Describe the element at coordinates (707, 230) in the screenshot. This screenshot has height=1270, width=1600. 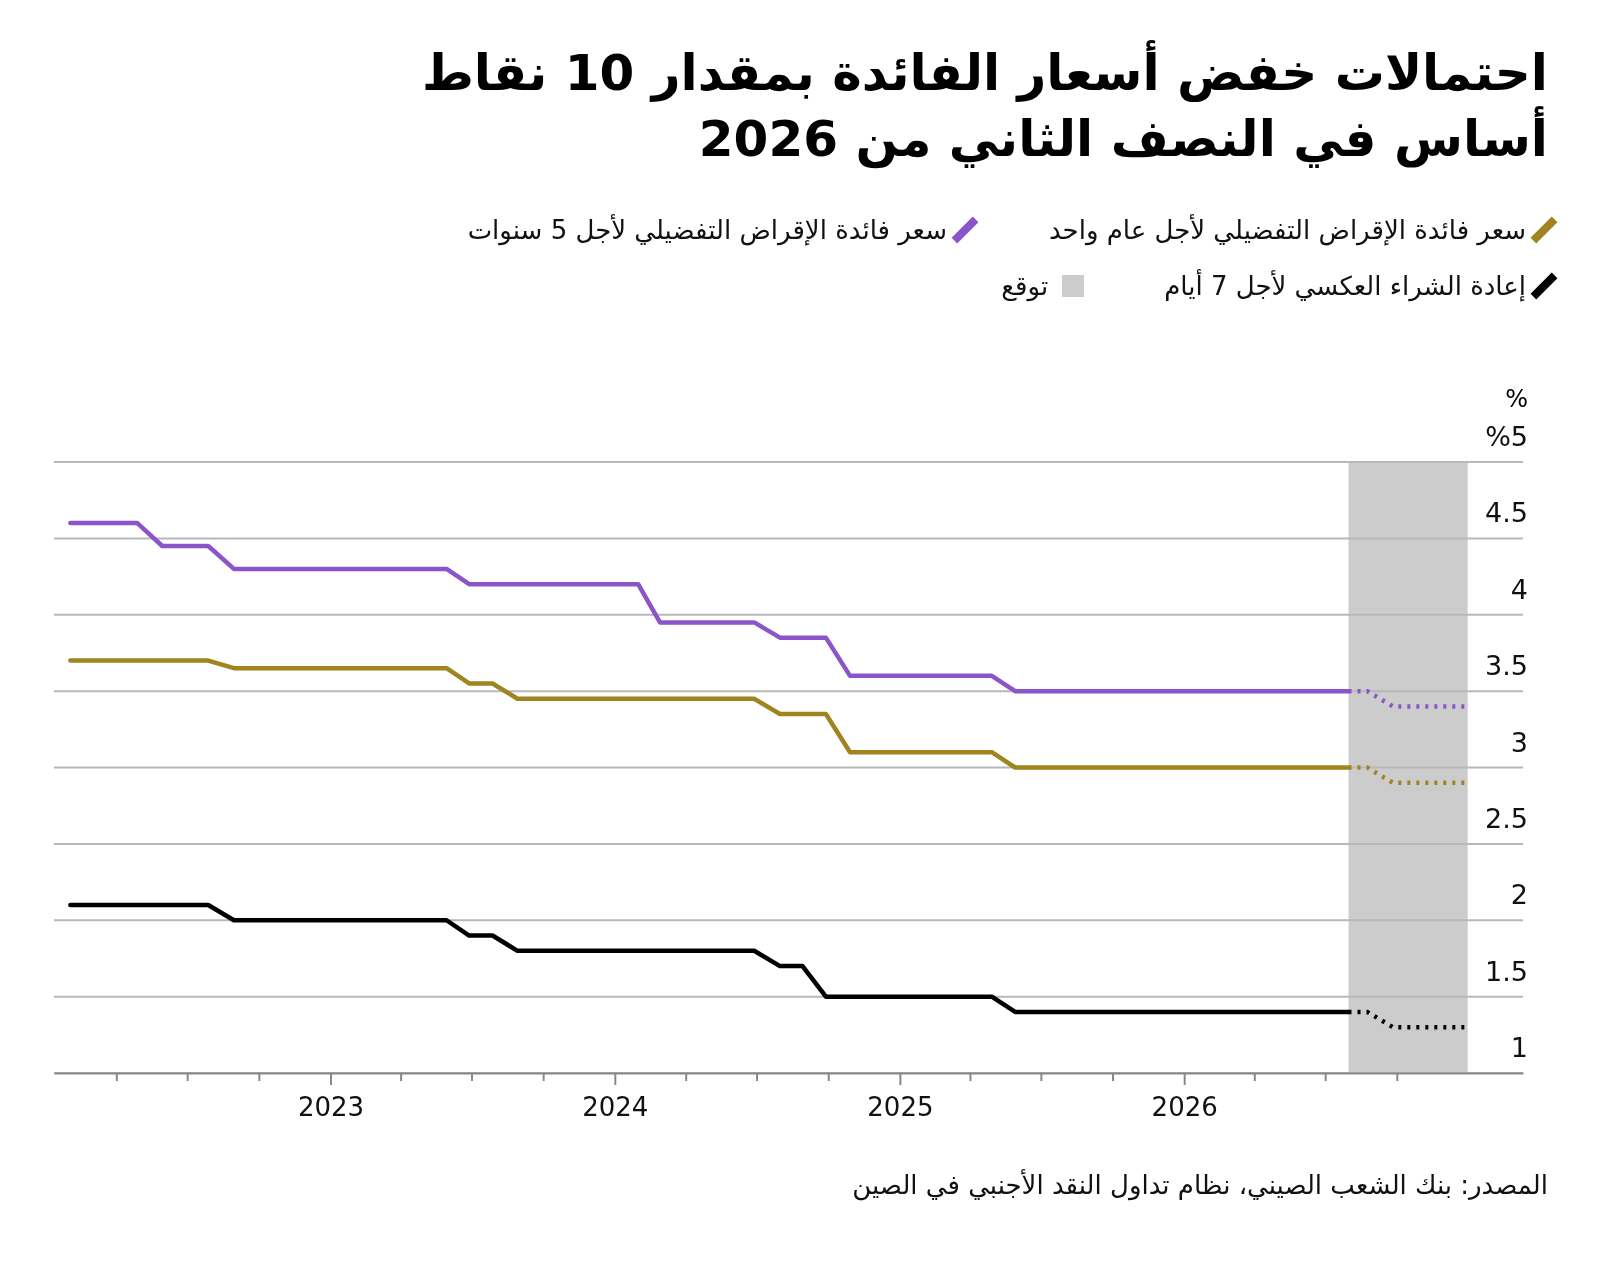
I see `legend-label: سعر فائدة الإقراض التفضيلي لأجل 5 سنوات` at that location.